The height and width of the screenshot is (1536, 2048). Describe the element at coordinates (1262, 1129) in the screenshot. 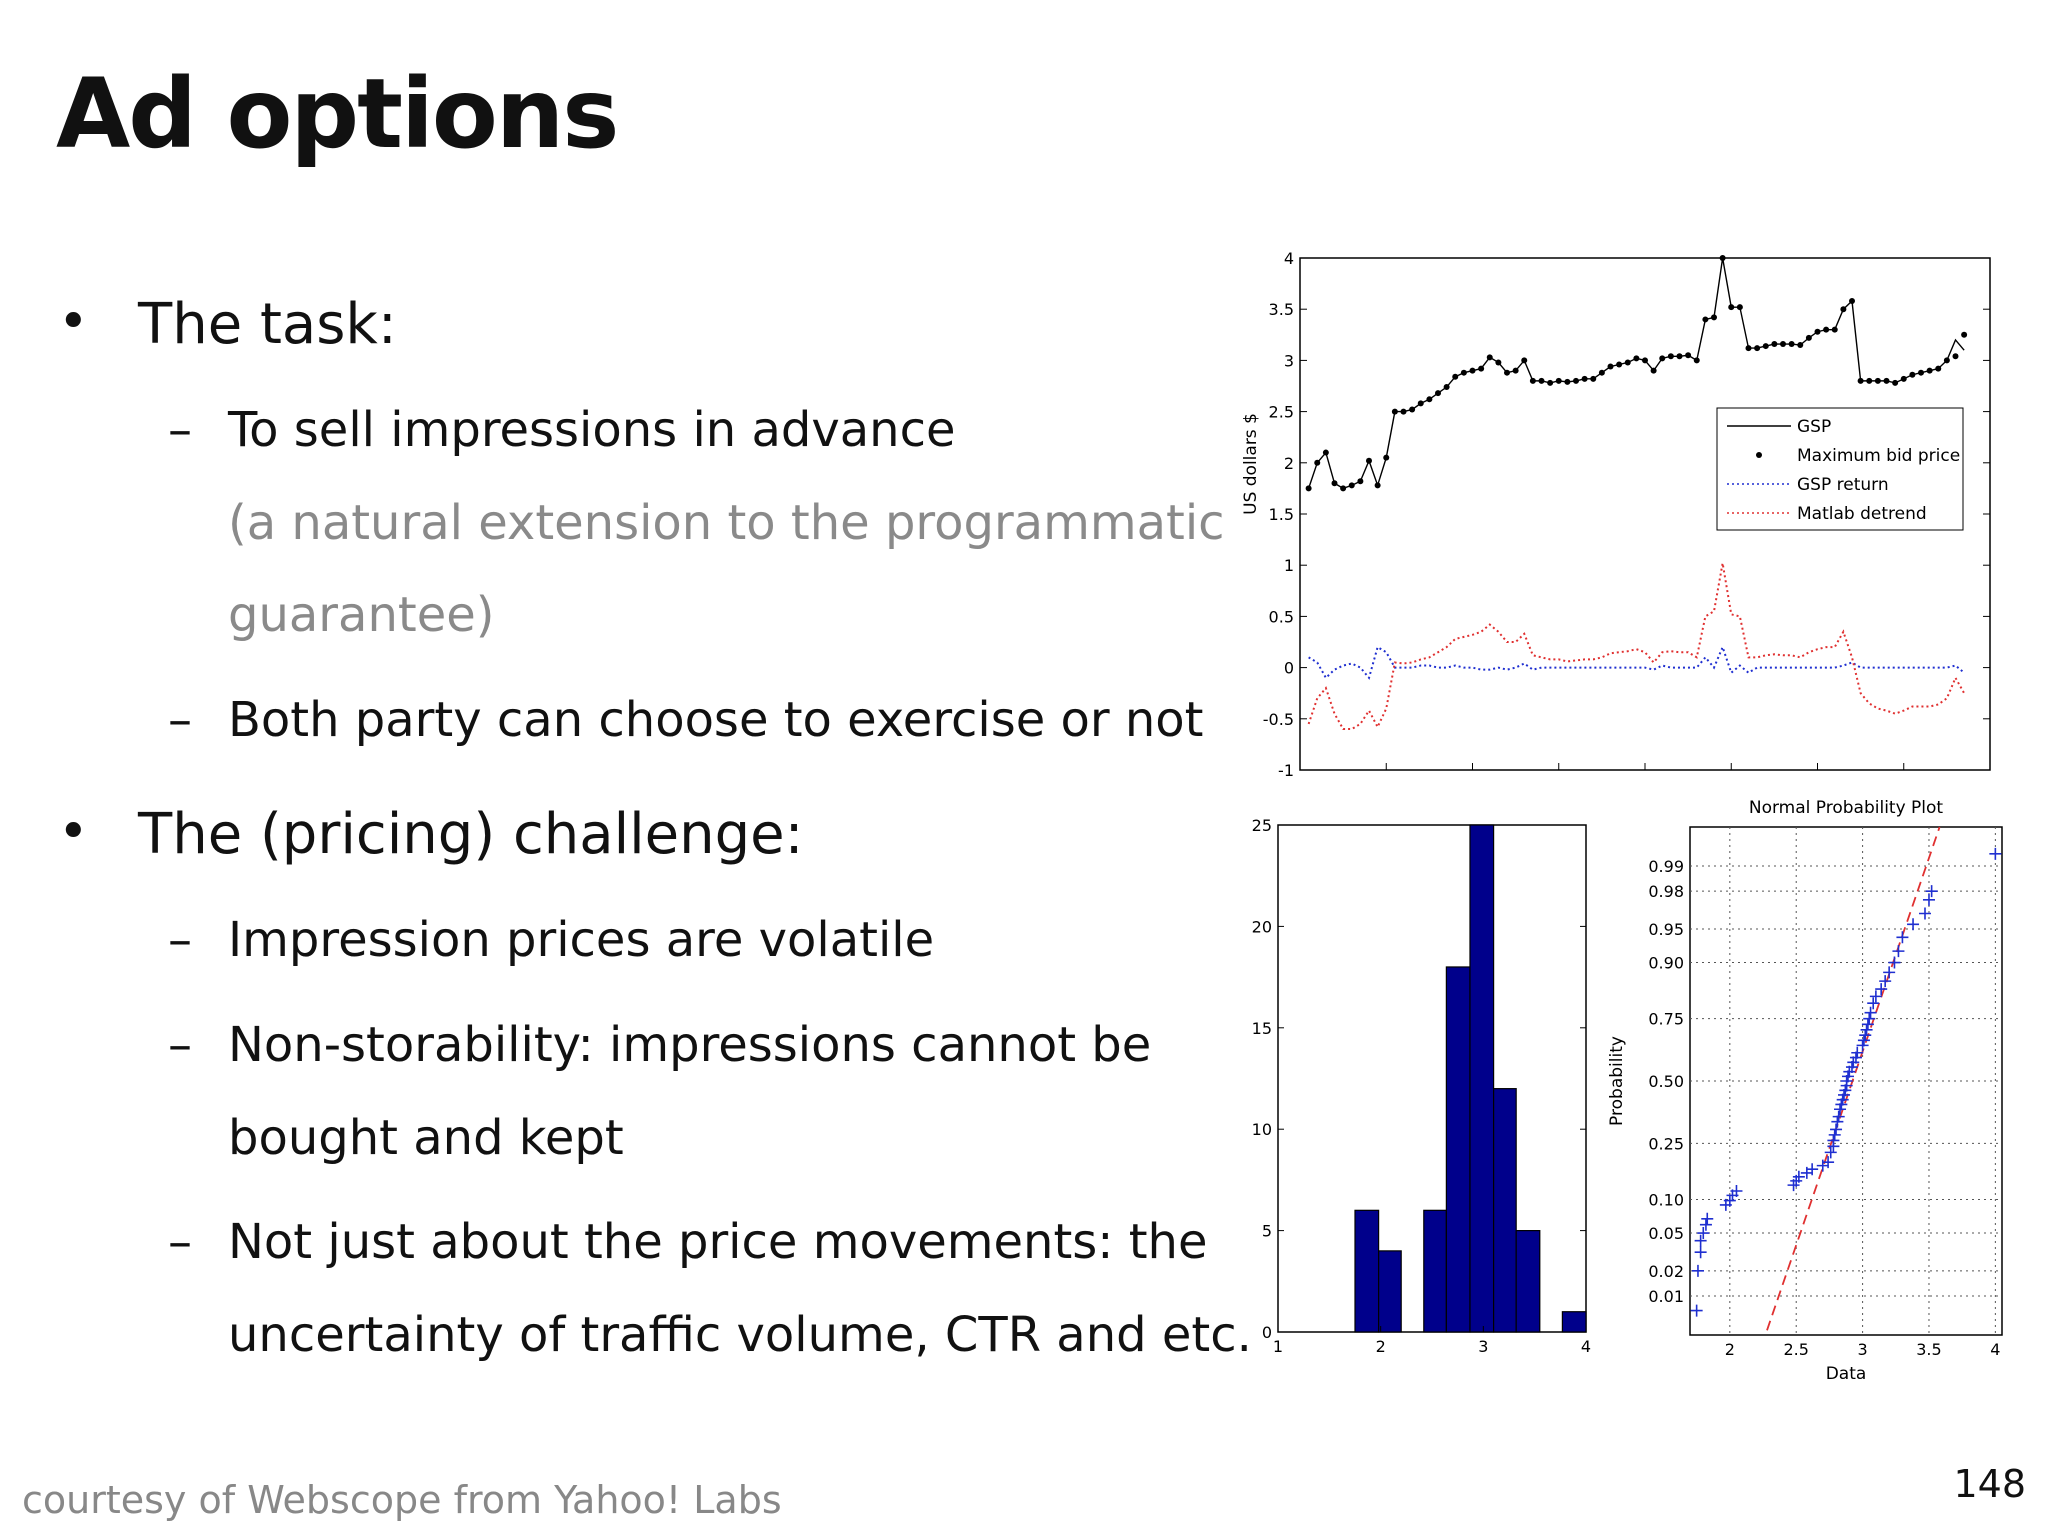

I see `y-tick-label: 10` at that location.